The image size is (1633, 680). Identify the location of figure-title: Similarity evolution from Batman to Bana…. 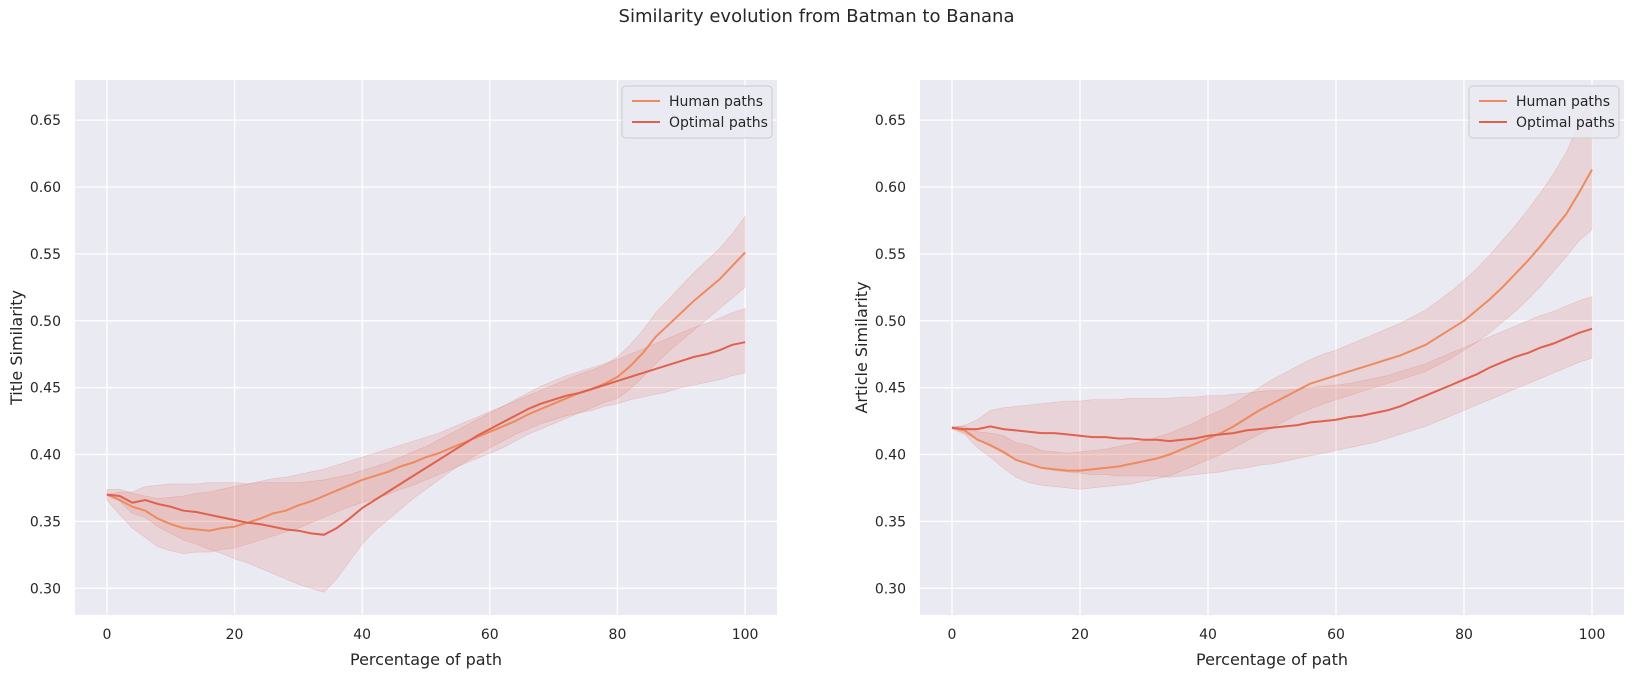
(816, 16).